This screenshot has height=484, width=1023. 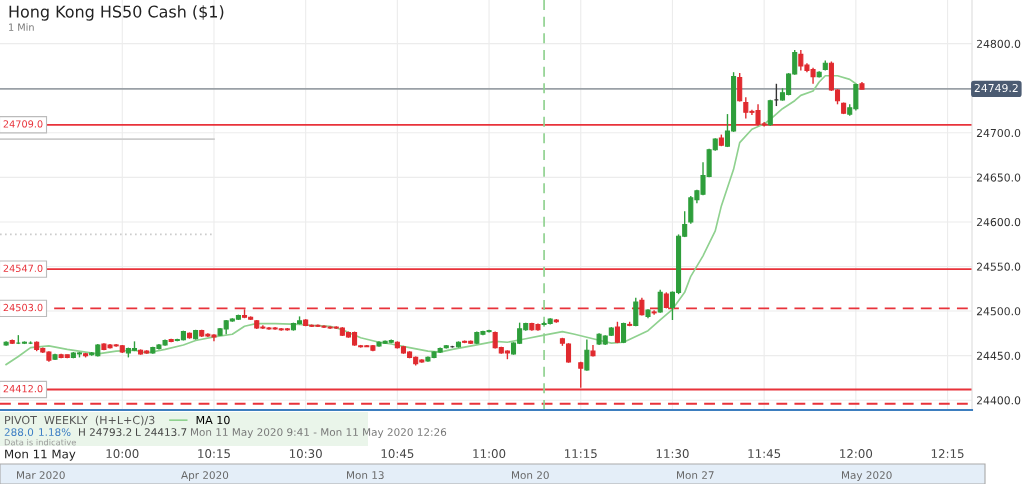 What do you see at coordinates (998, 43) in the screenshot?
I see `y-tick-label: 24800.0` at bounding box center [998, 43].